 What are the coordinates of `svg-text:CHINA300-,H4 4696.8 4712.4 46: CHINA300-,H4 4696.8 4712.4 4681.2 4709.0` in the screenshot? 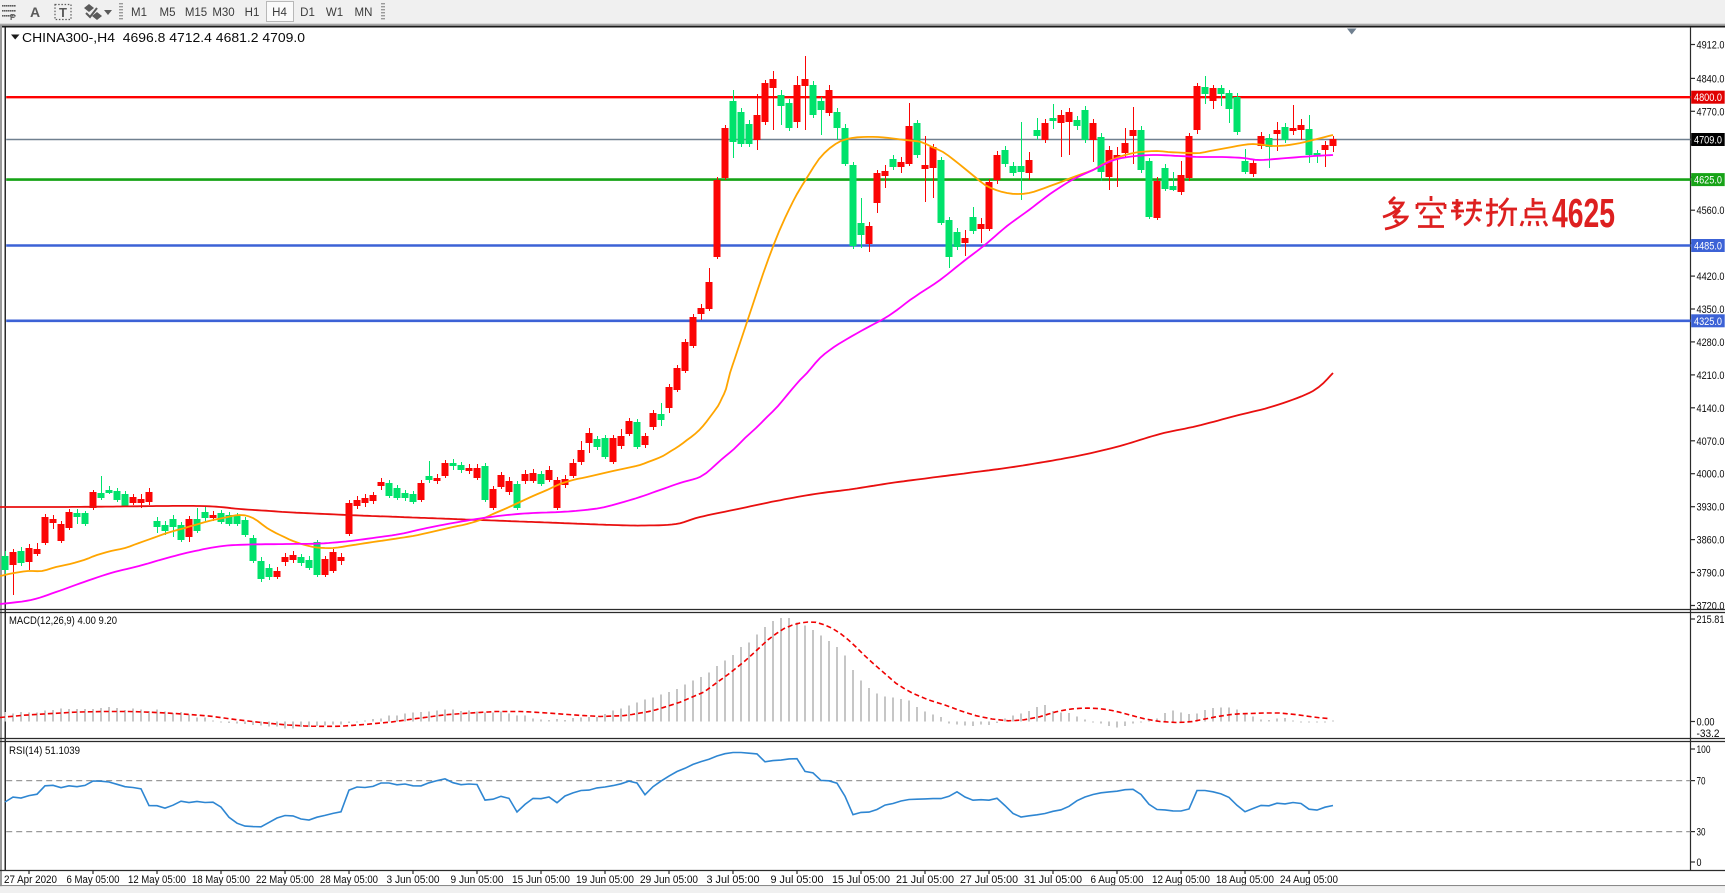 It's located at (163, 37).